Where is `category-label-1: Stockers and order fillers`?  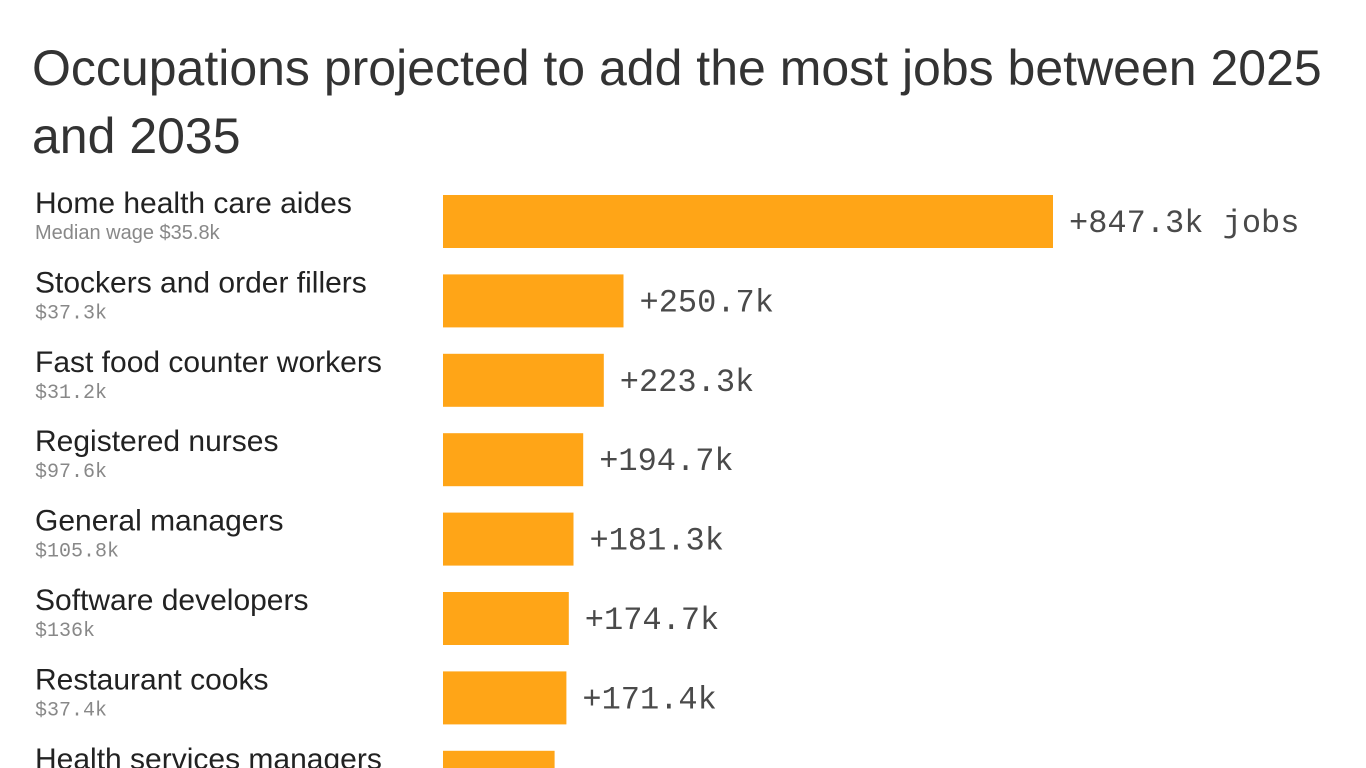
category-label-1: Stockers and order fillers is located at coordinates (201, 282).